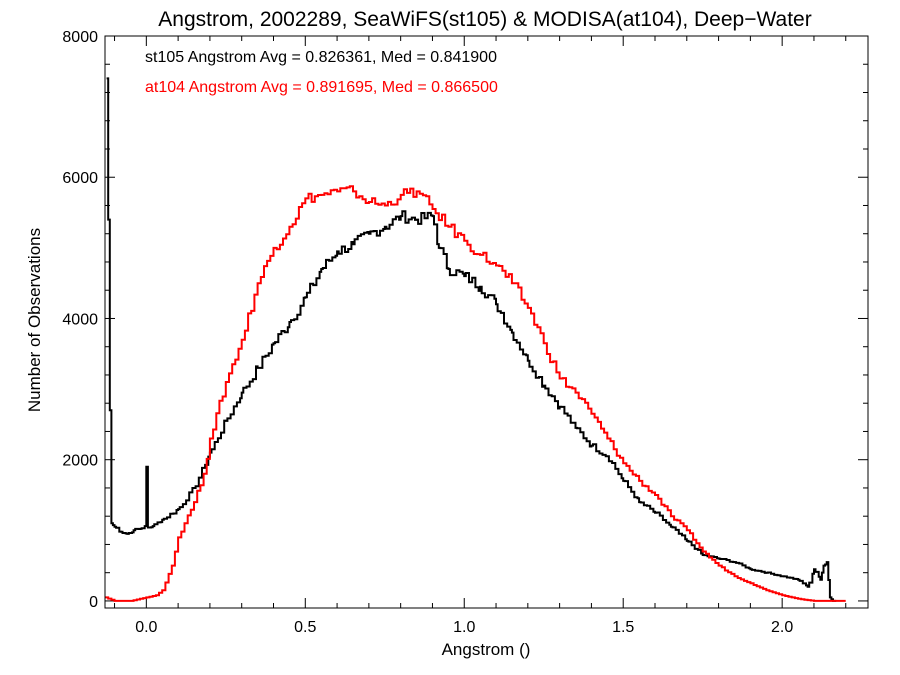 This screenshot has width=900, height=675. What do you see at coordinates (486, 649) in the screenshot?
I see `x-axis-label: Angstrom ()` at bounding box center [486, 649].